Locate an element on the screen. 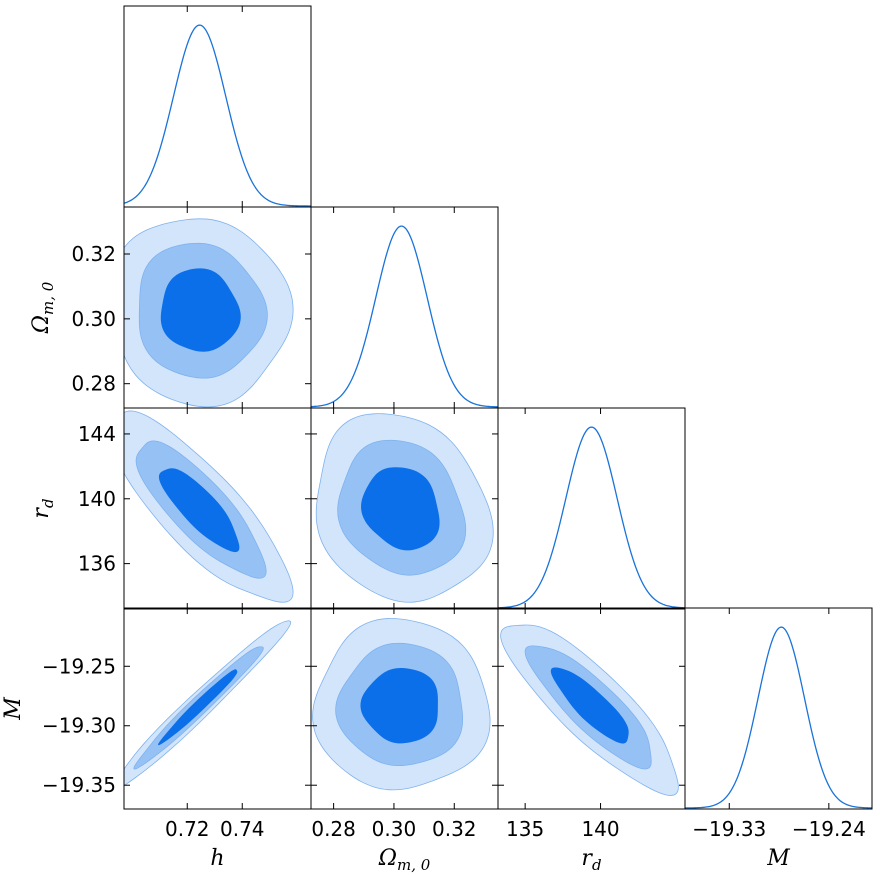 This screenshot has width=880, height=875. x-axis-label-Om: Ωm, 0 is located at coordinates (404, 860).